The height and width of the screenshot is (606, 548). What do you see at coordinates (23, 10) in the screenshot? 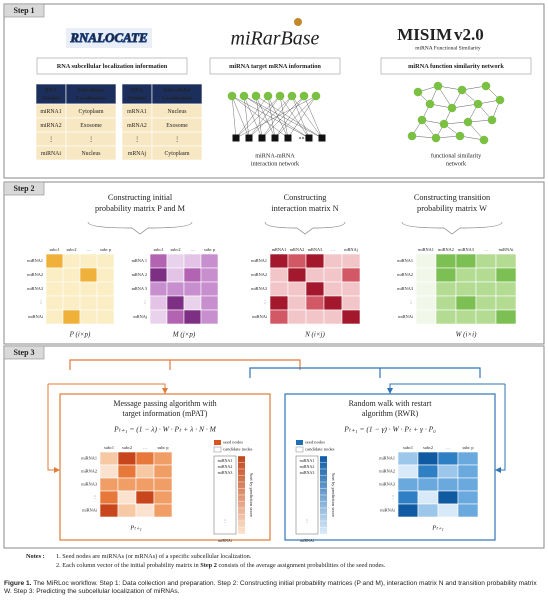
I see `step-label: Step 1` at bounding box center [23, 10].